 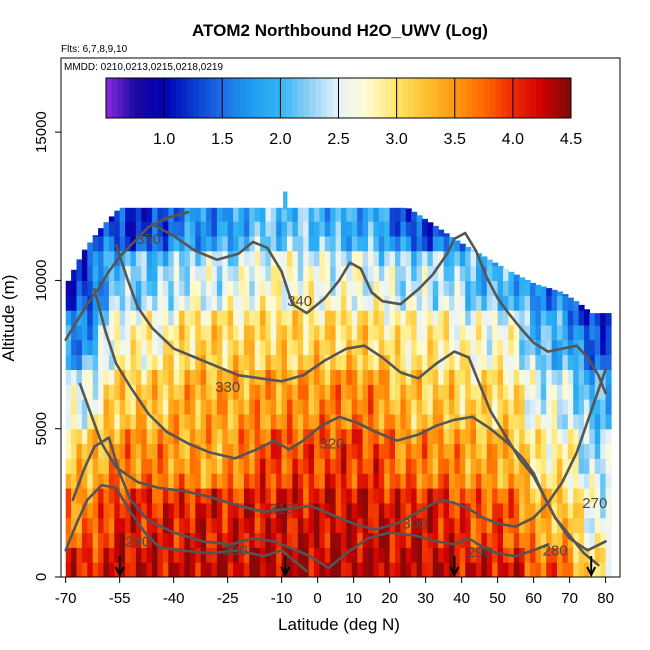 I want to click on y-axis-label: Altitude (m), so click(x=9, y=318).